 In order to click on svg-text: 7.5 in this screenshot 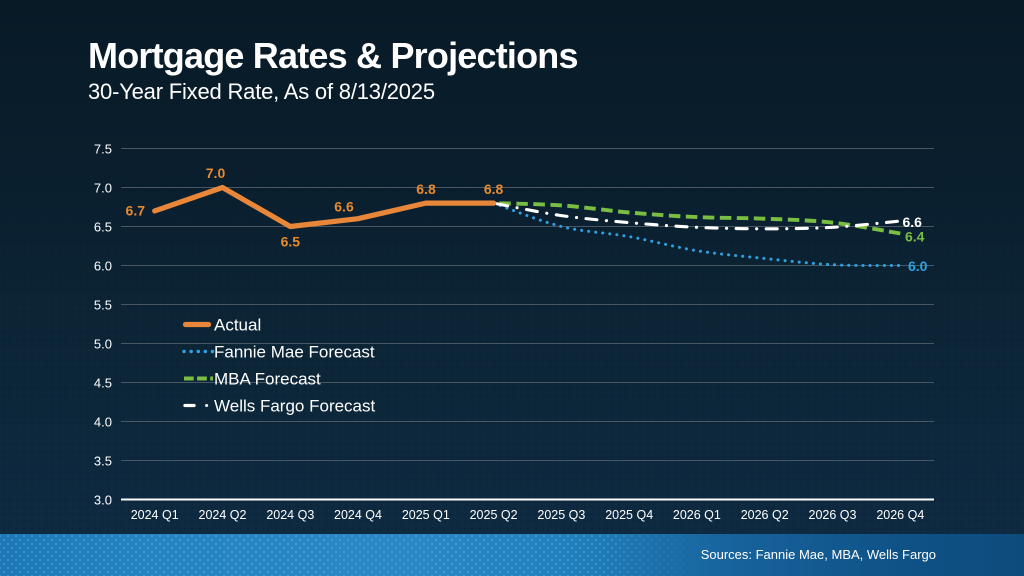, I will do `click(103, 149)`.